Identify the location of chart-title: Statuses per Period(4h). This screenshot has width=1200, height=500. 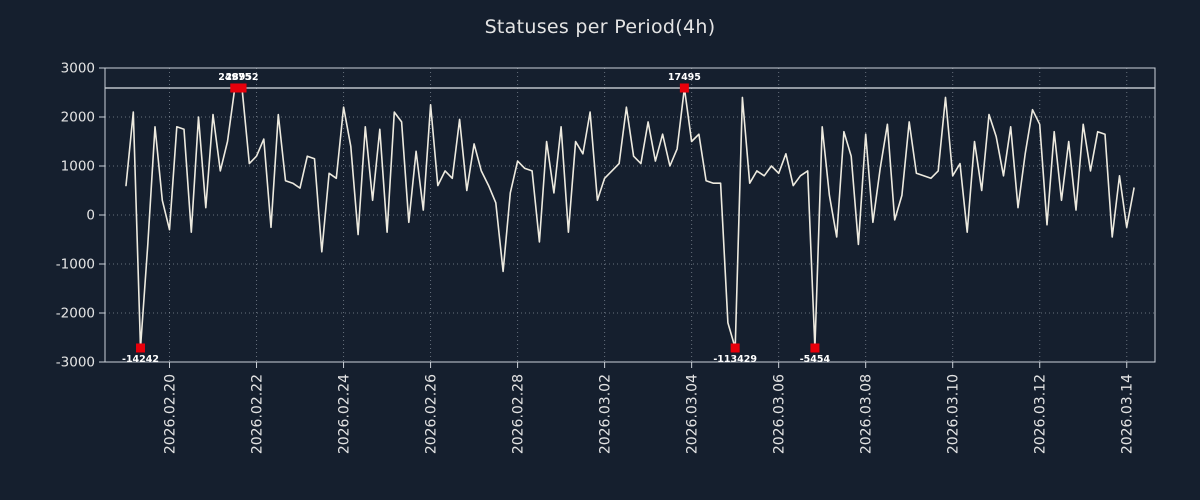
(600, 27).